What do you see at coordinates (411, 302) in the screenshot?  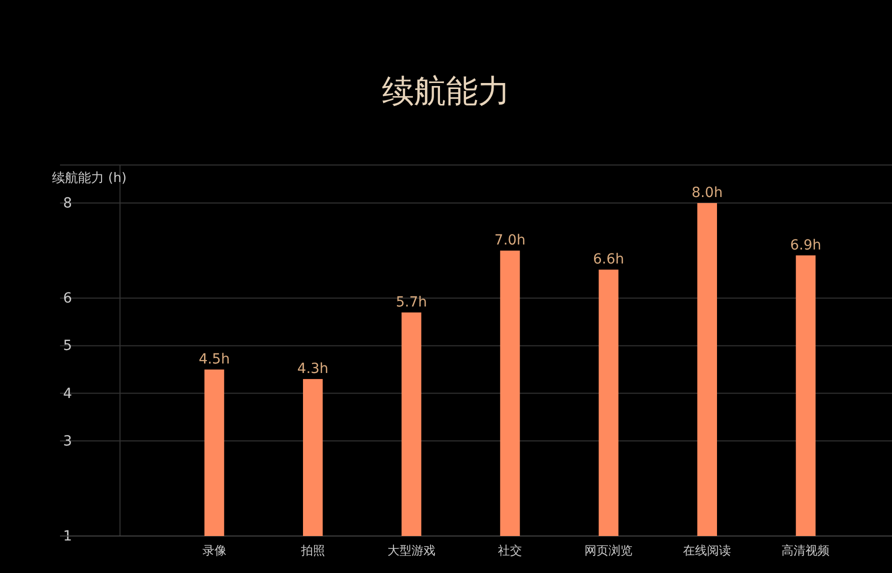 I see `data-label: 5.7h` at bounding box center [411, 302].